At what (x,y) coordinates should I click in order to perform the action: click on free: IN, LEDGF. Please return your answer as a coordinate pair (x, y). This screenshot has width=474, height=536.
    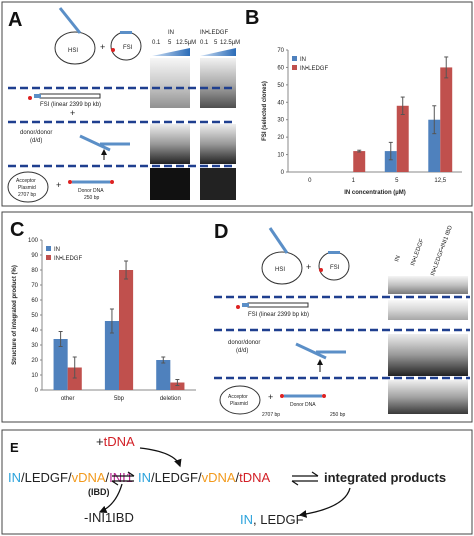
    Looking at the image, I should click on (272, 519).